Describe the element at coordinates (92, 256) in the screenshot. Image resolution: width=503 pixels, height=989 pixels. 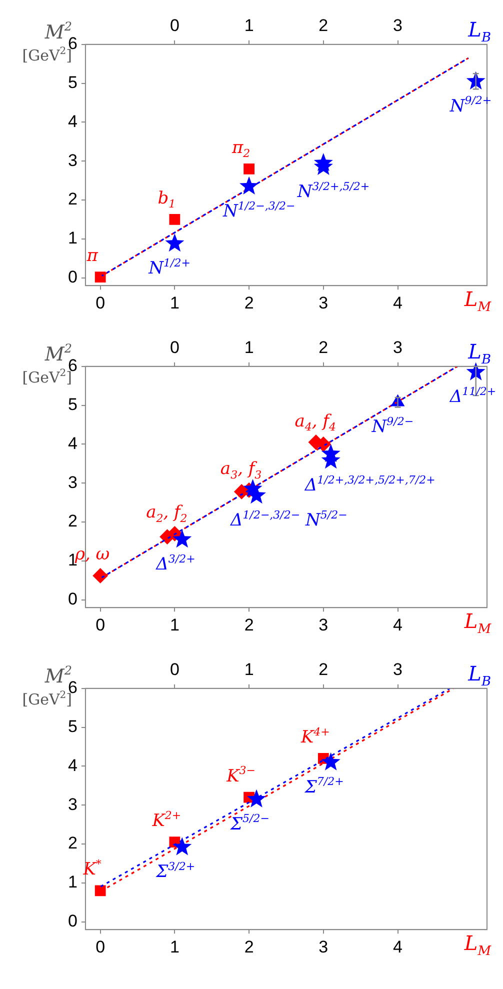
I see `annotation: π` at that location.